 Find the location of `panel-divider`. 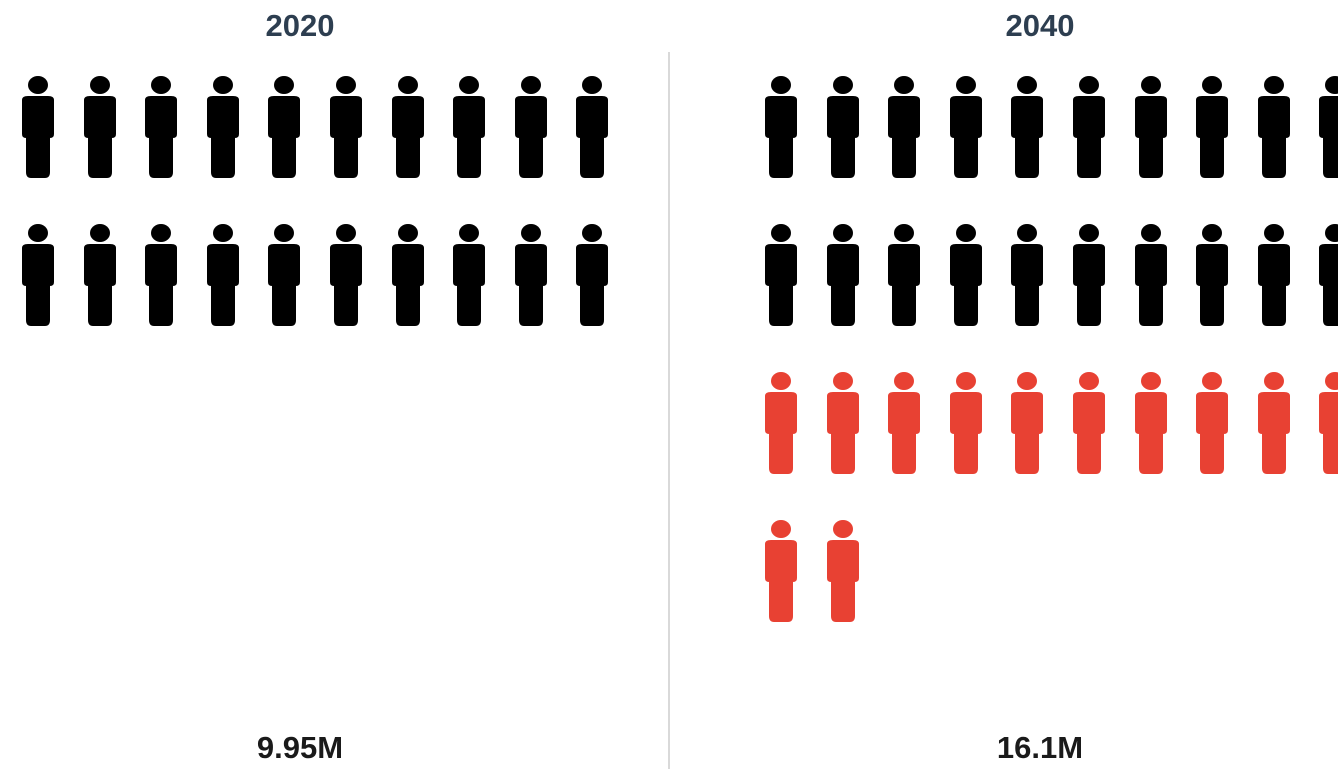

panel-divider is located at coordinates (669, 410).